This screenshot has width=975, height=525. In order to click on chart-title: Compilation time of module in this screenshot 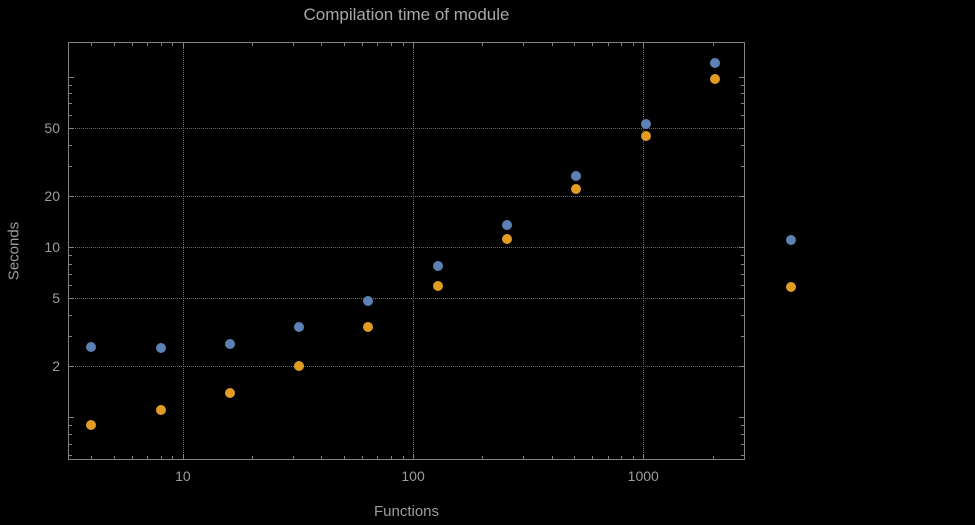, I will do `click(406, 14)`.